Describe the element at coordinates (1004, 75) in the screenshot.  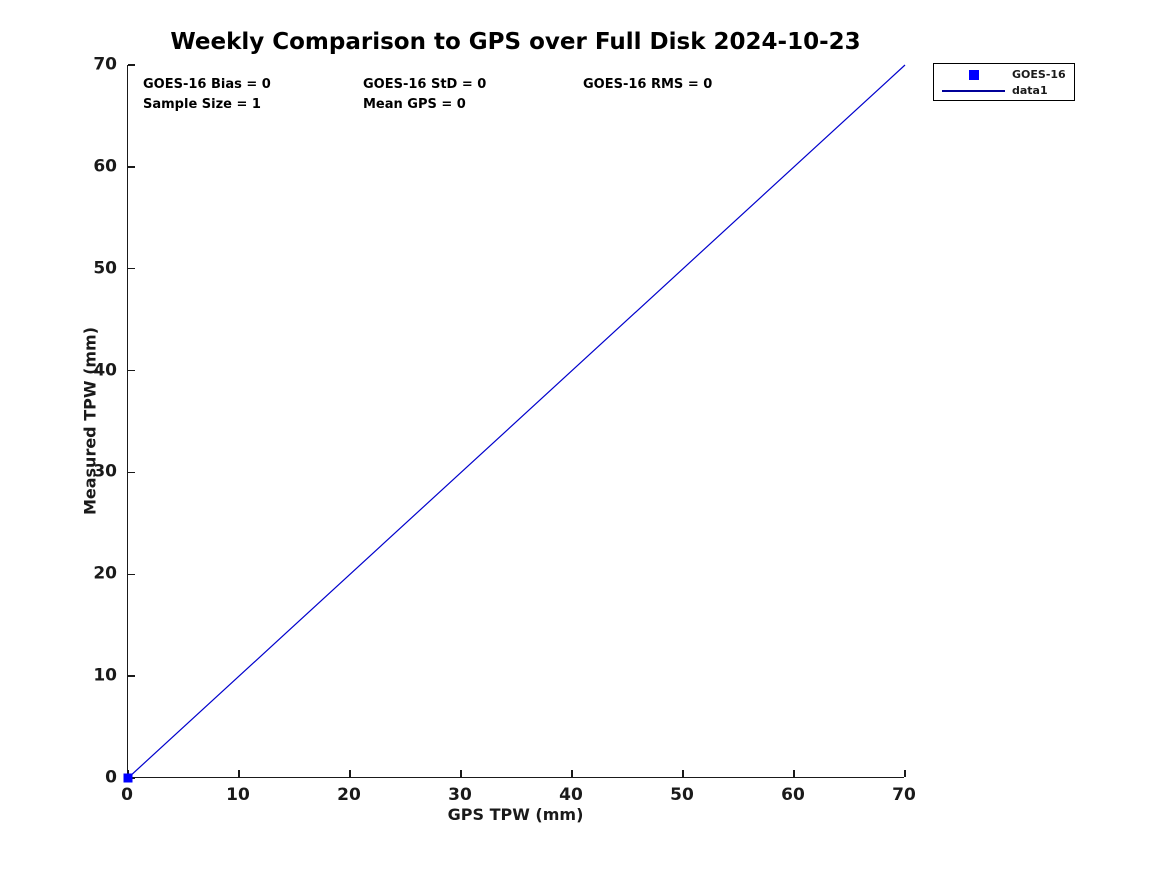
I see `legend-entry-goes16: GOES-16` at that location.